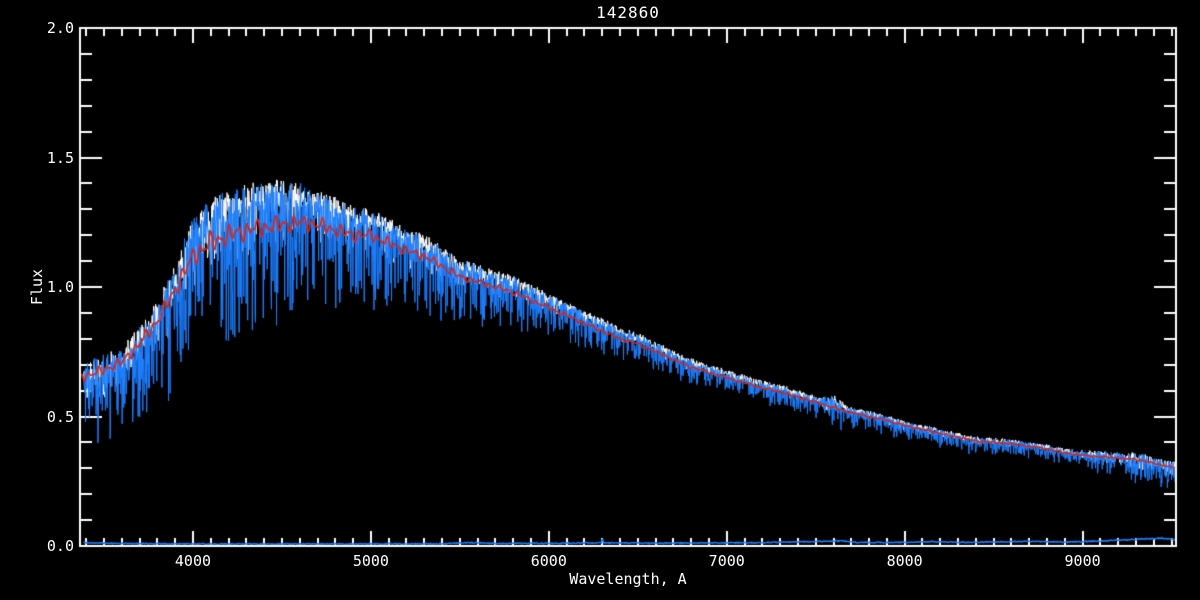 The height and width of the screenshot is (600, 1200). I want to click on chart-title: 142860, so click(628, 12).